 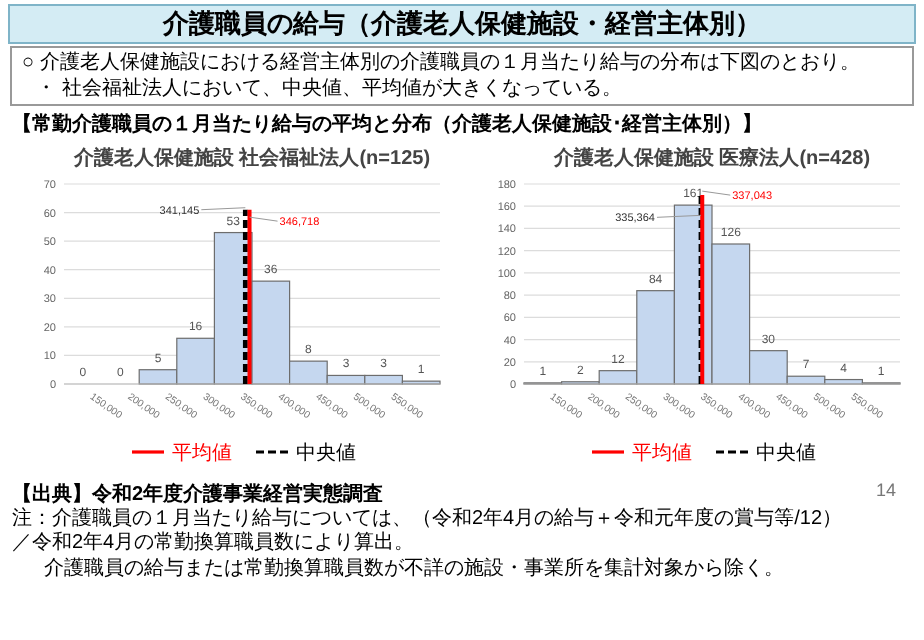 What do you see at coordinates (198, 493) in the screenshot?
I see `text: 【出典】令和2年度介護事業経営実態調査` at bounding box center [198, 493].